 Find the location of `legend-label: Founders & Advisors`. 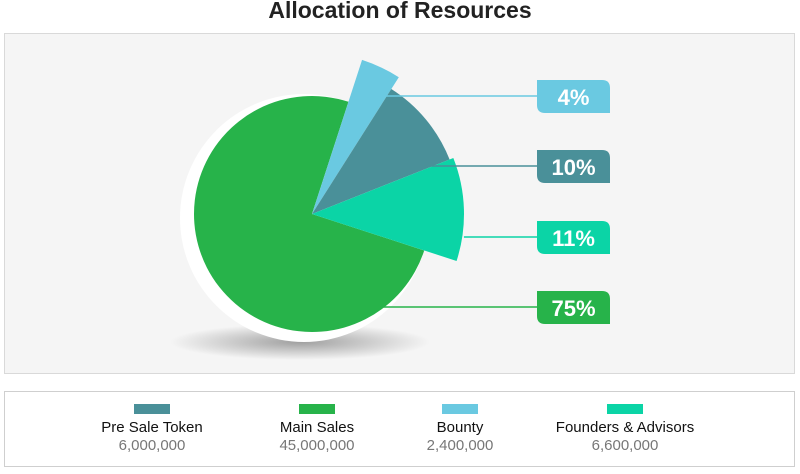

legend-label: Founders & Advisors is located at coordinates (625, 427).